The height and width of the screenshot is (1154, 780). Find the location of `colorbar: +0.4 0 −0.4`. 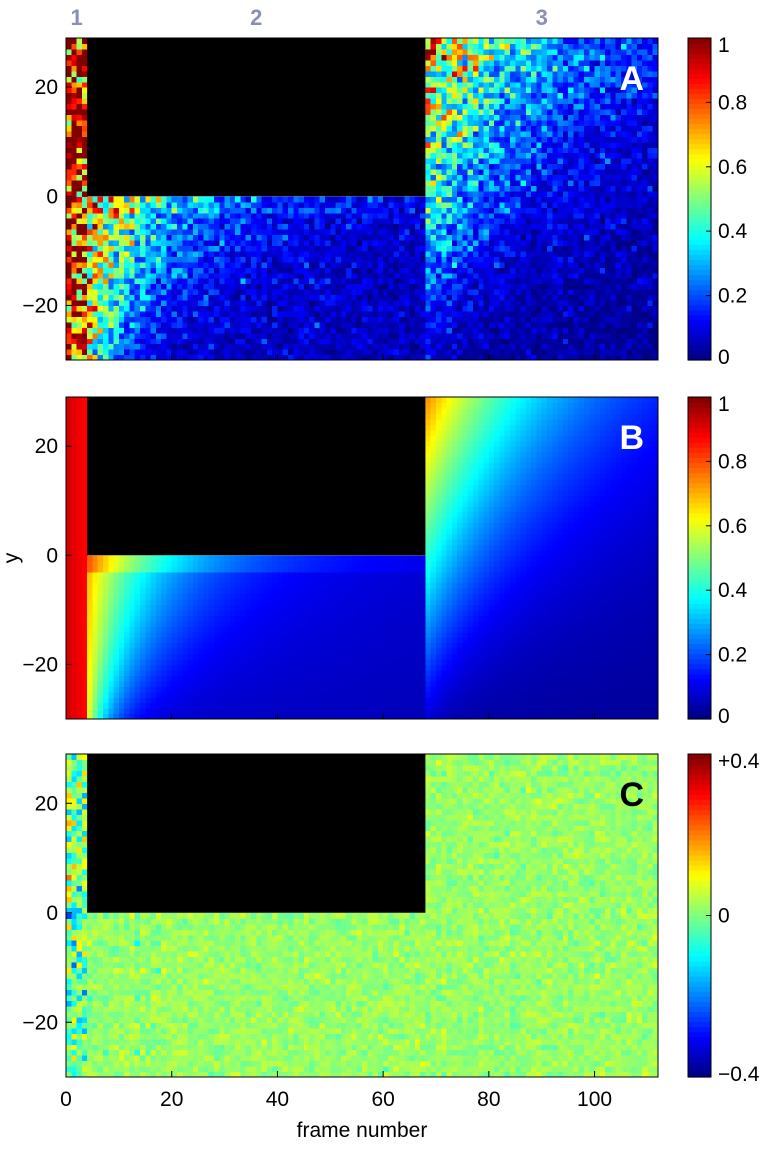

colorbar: +0.4 0 −0.4 is located at coordinates (723, 918).